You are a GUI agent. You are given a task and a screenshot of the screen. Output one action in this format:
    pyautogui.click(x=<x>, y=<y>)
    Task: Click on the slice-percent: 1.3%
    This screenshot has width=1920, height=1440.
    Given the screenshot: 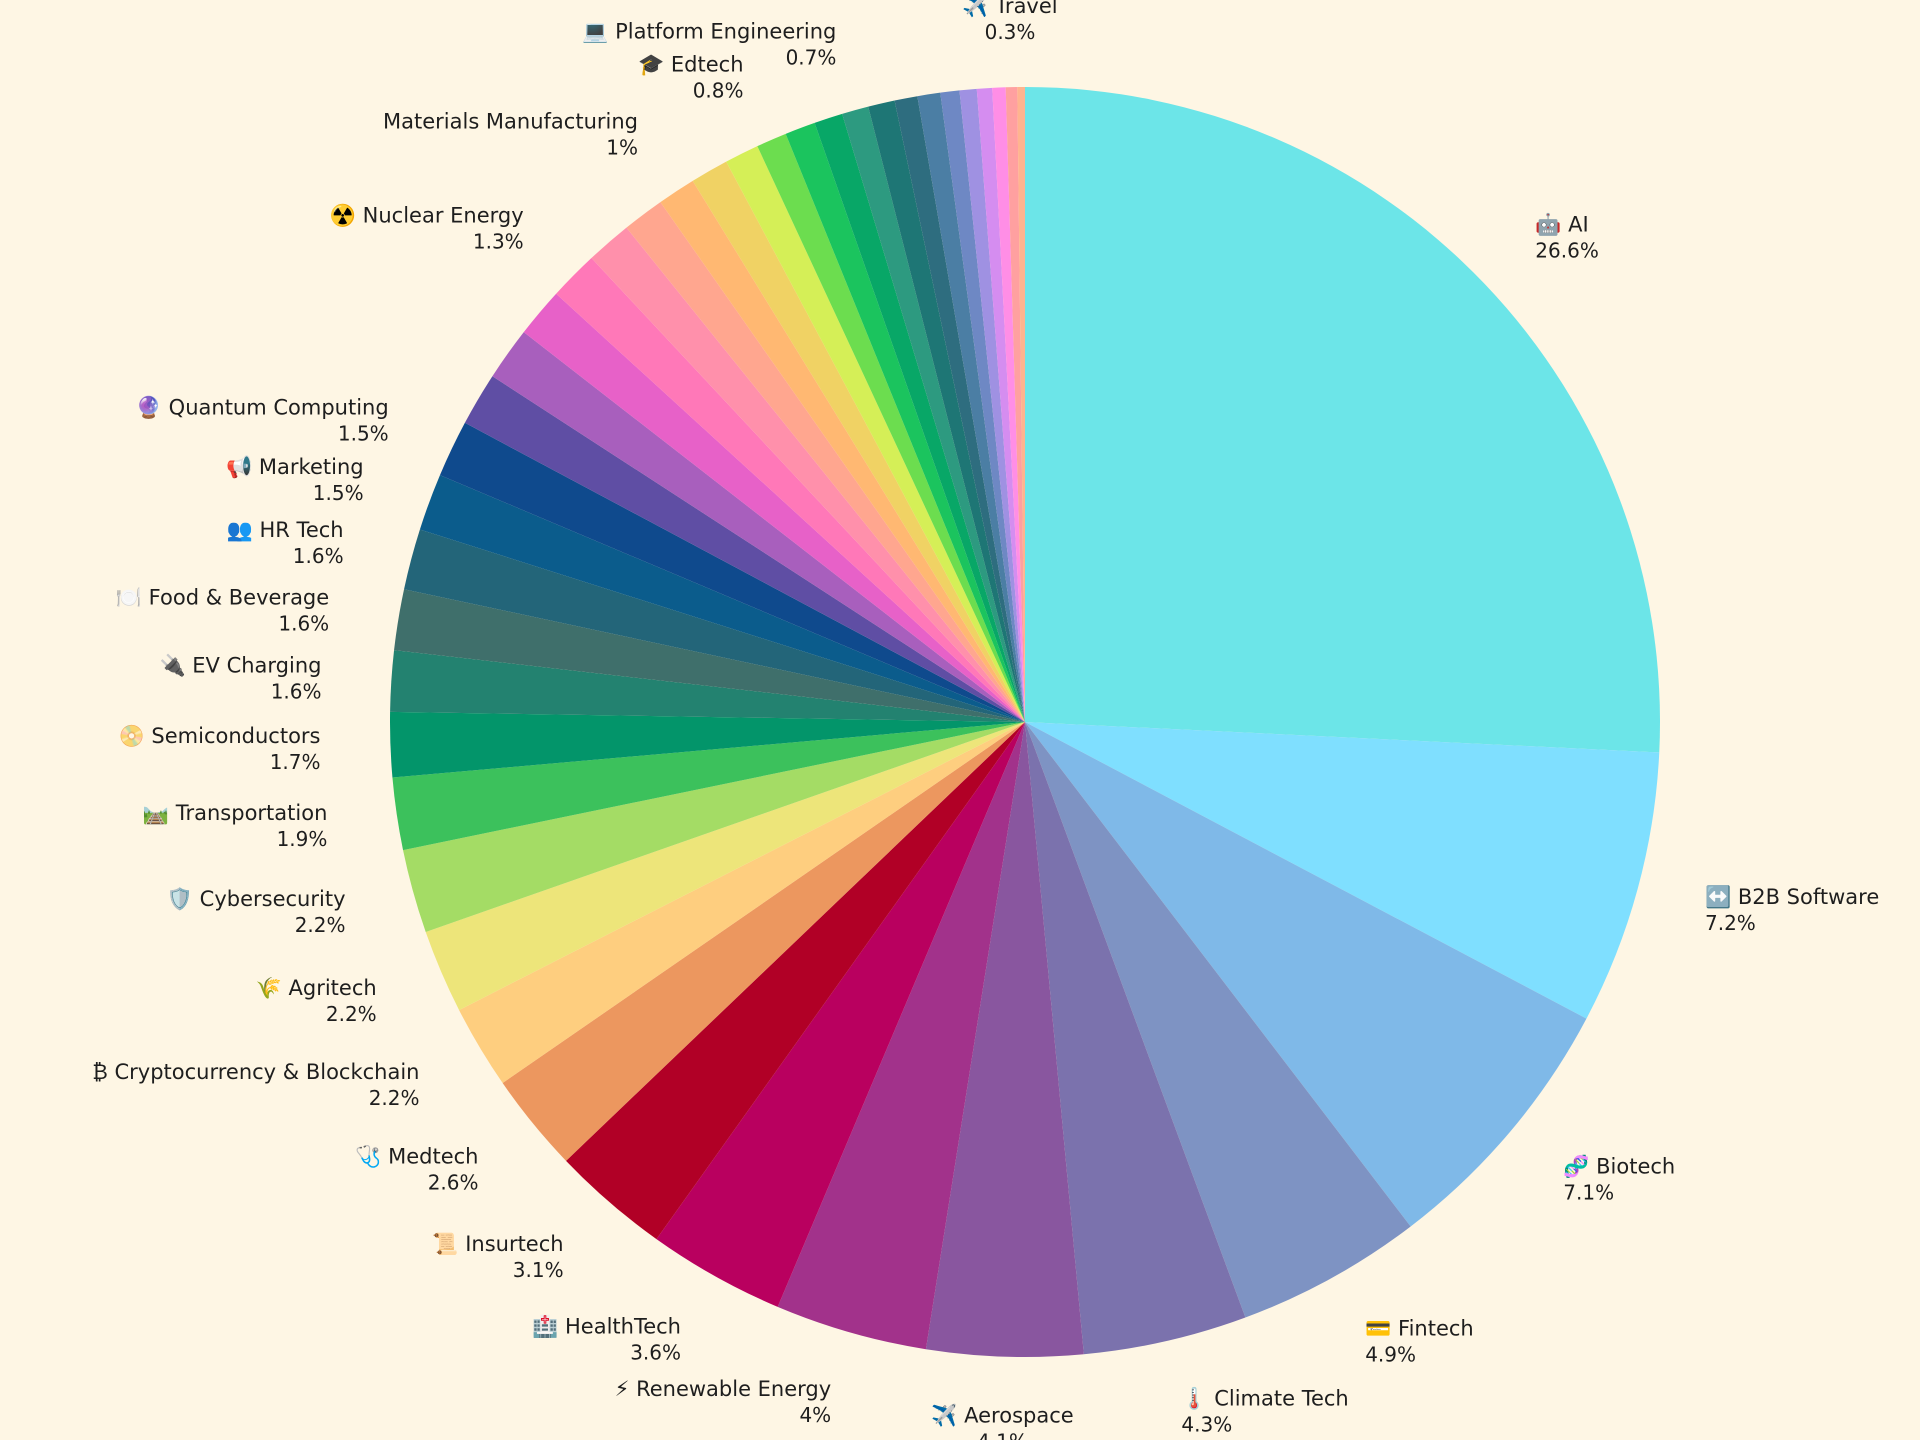 What is the action you would take?
    pyautogui.click(x=498, y=241)
    